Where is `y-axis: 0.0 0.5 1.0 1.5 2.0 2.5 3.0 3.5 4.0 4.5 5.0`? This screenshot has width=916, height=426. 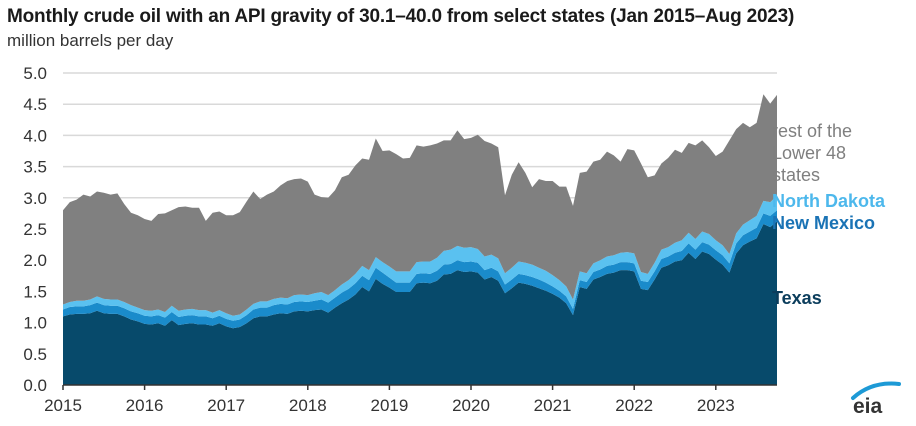
y-axis: 0.0 0.5 1.0 1.5 2.0 2.5 3.0 3.5 4.0 4.5 5.0 is located at coordinates (35, 229).